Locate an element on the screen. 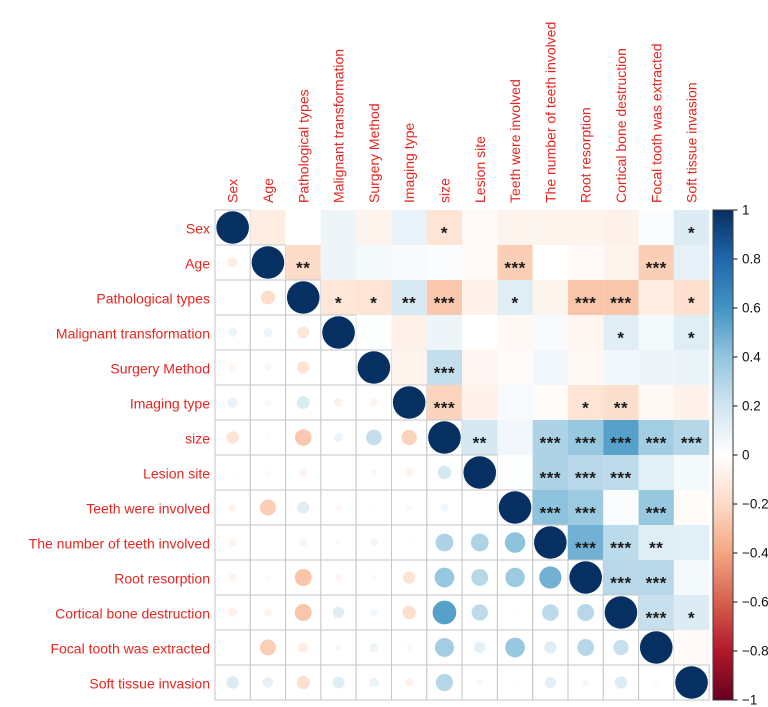 The width and height of the screenshot is (768, 707). column-label: Sex is located at coordinates (233, 191).